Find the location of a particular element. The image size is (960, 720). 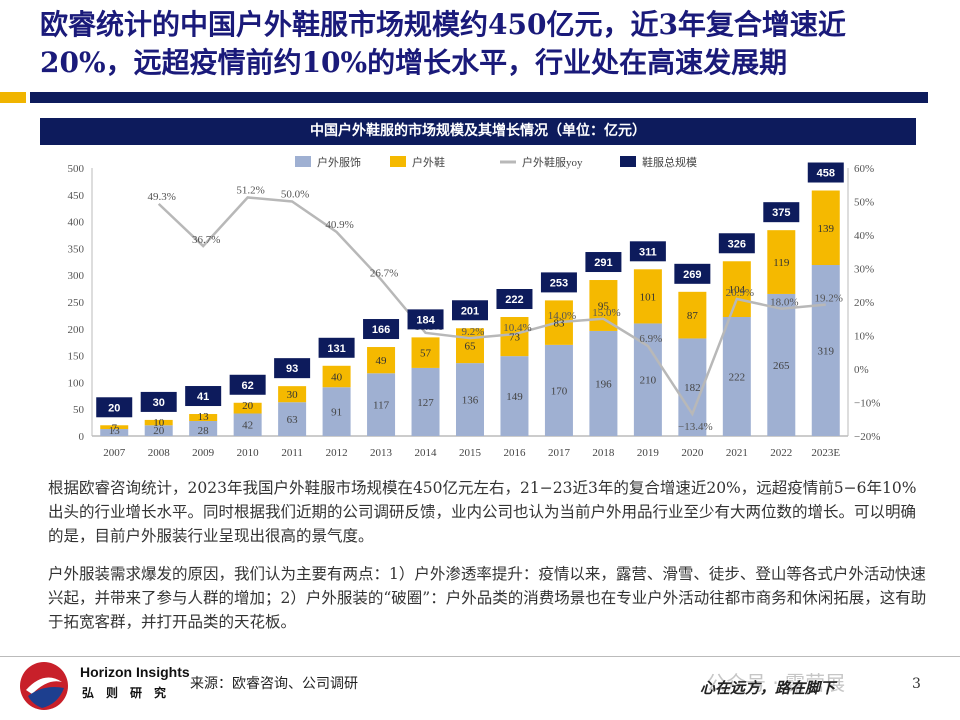

label-shoes: 95 is located at coordinates (604, 306).